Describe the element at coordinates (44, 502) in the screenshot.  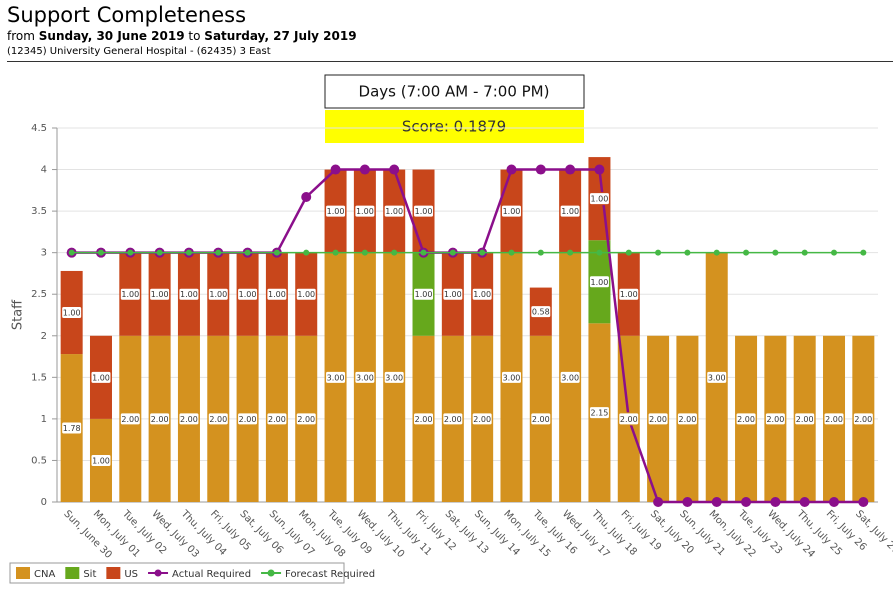
I see `y-tick-label: 0` at that location.